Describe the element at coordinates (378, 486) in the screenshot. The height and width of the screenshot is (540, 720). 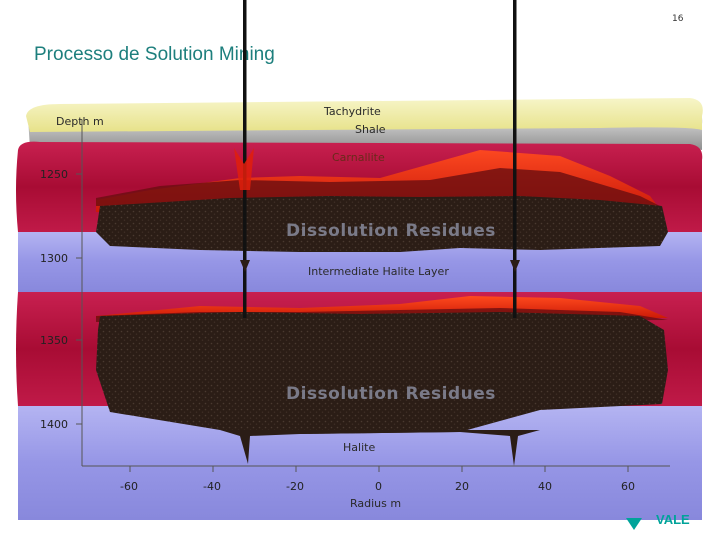
I see `x-tick-label-0: 0` at that location.